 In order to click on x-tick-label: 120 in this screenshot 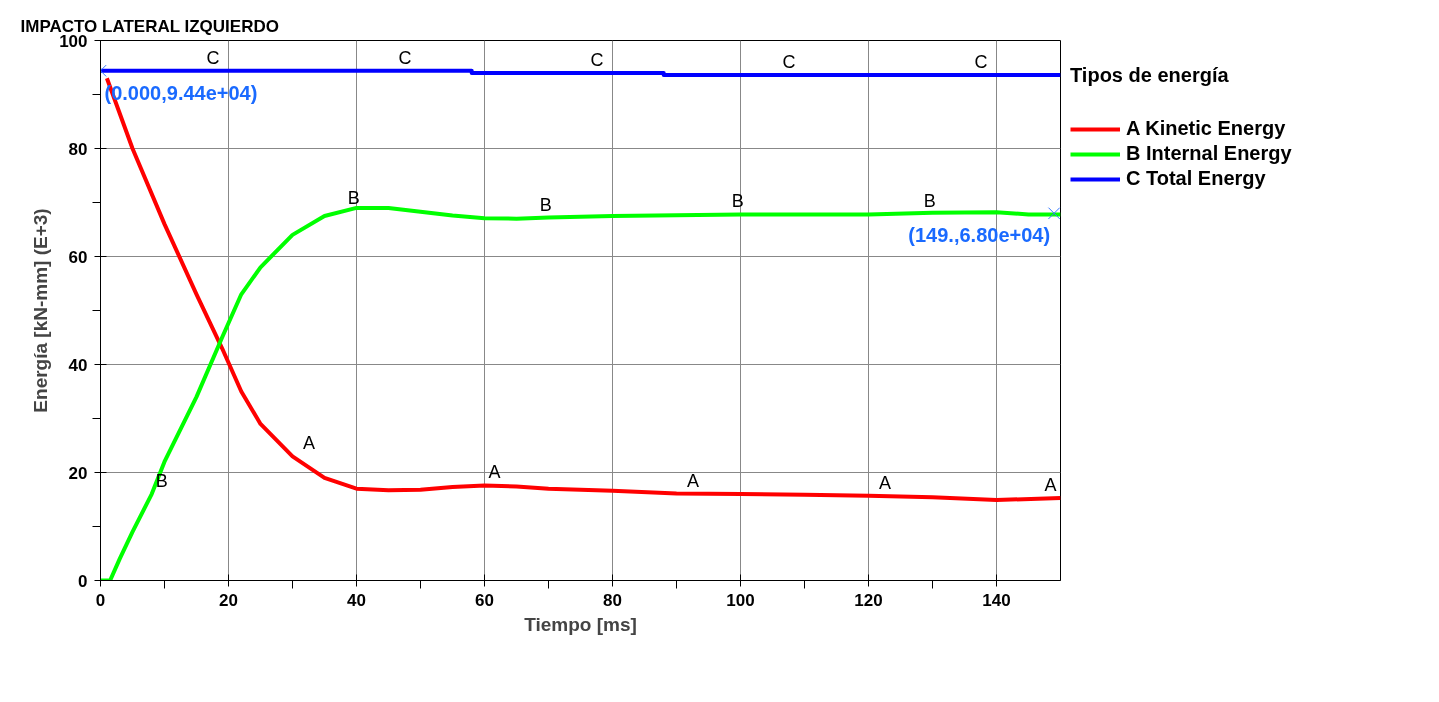, I will do `click(868, 600)`.